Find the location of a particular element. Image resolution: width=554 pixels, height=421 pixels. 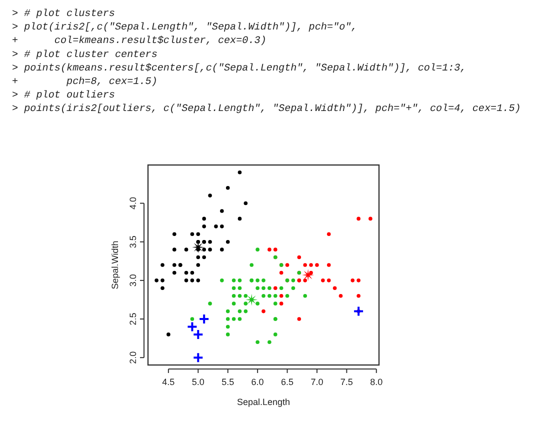

x-tick-label: 7.5 is located at coordinates (346, 382).